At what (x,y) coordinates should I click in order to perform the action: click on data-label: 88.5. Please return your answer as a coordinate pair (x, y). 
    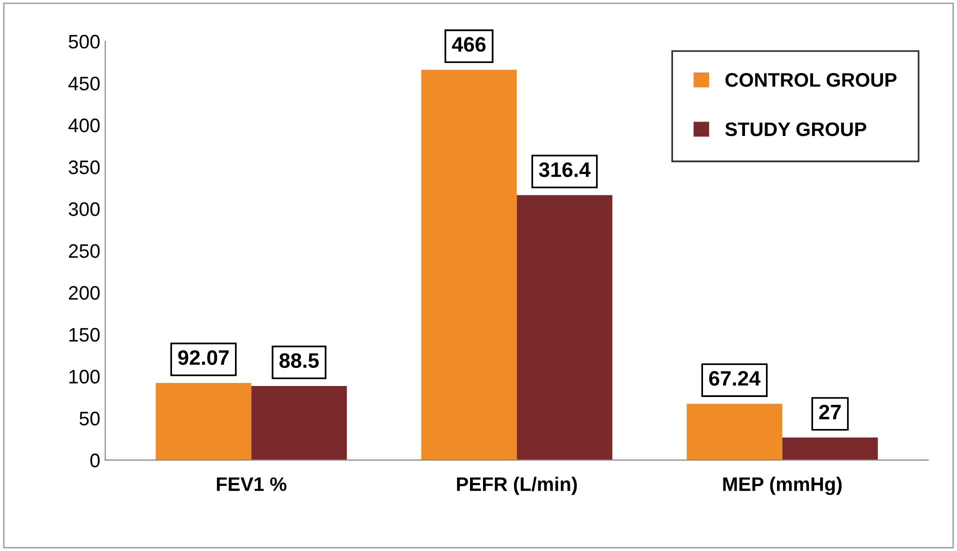
    Looking at the image, I should click on (299, 360).